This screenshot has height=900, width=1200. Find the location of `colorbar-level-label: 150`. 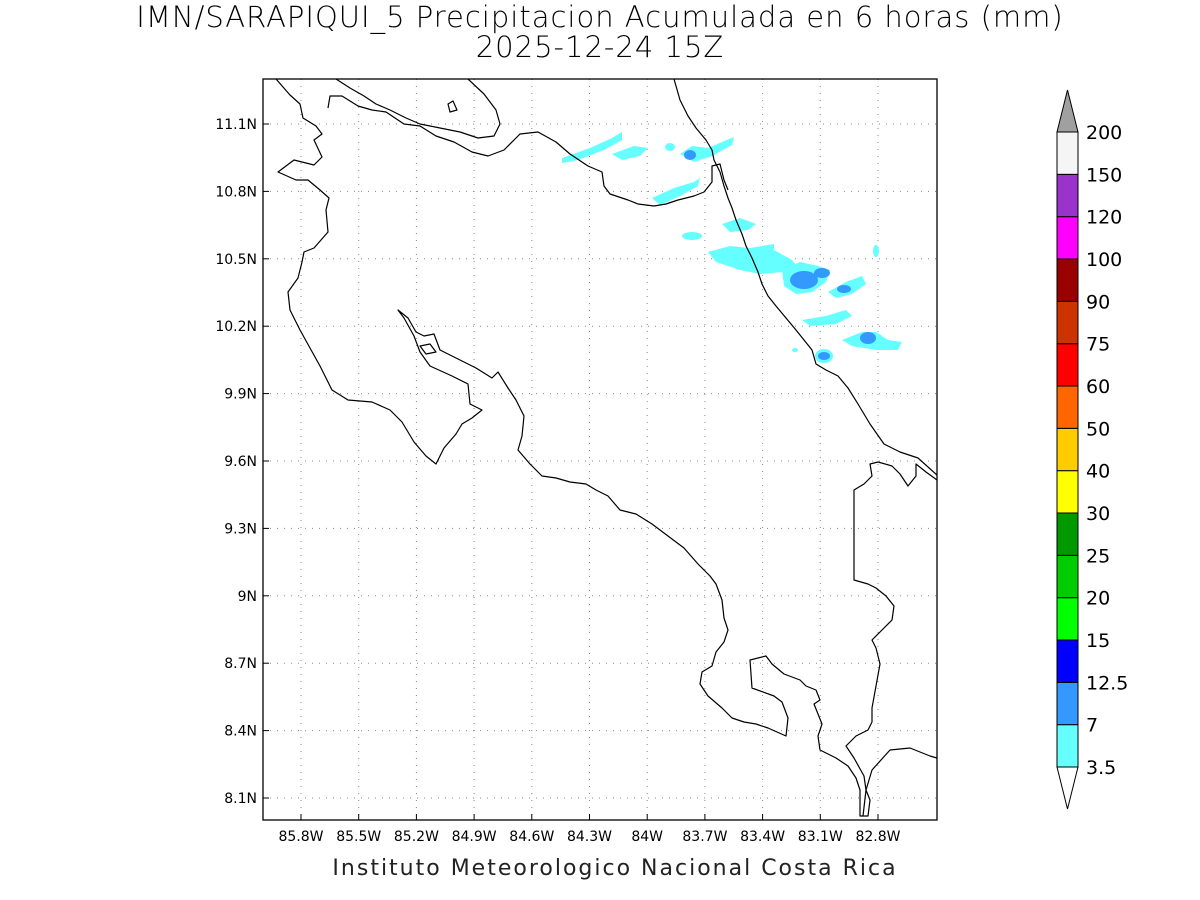

colorbar-level-label: 150 is located at coordinates (1104, 175).